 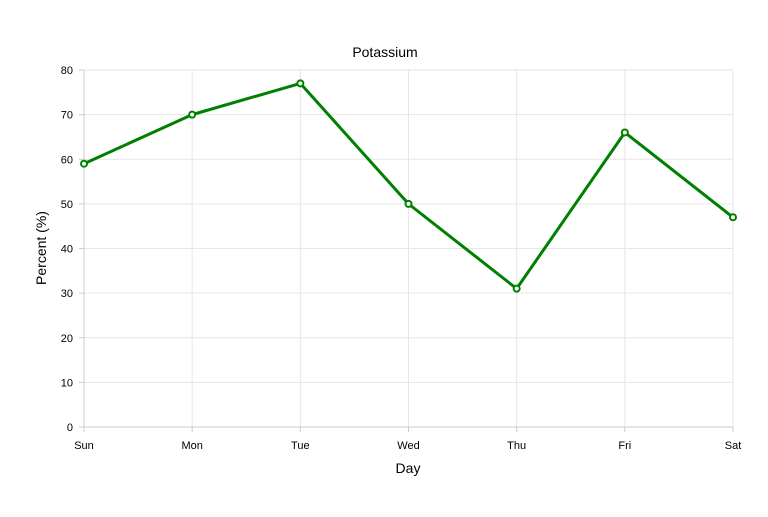 What do you see at coordinates (67, 160) in the screenshot?
I see `y-tick-label: 60` at bounding box center [67, 160].